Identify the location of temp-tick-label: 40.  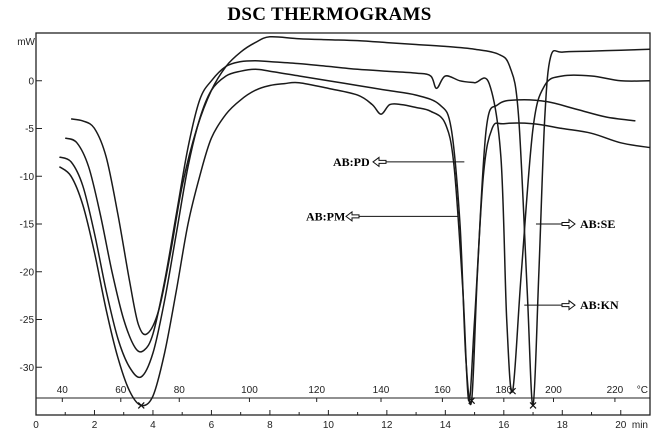
(63, 390).